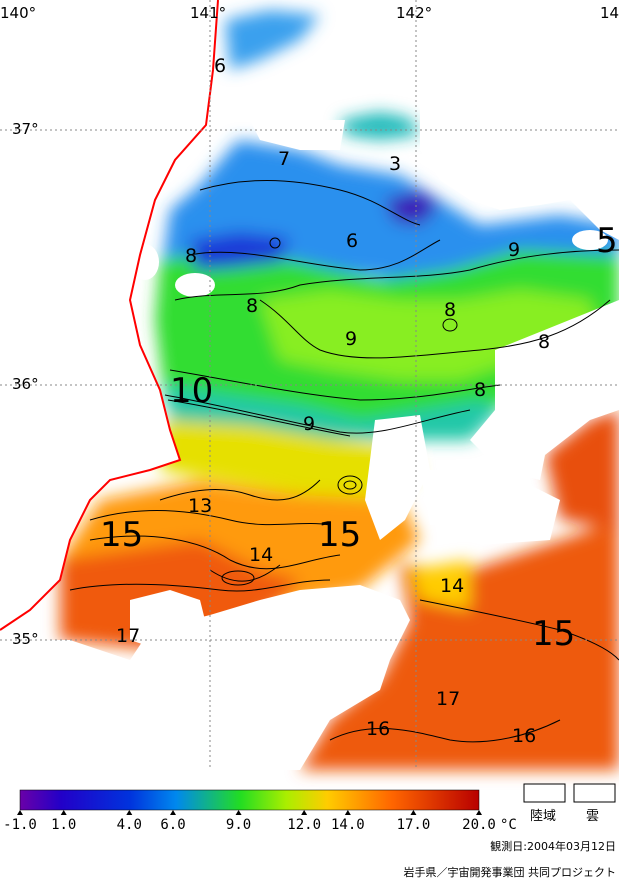 The height and width of the screenshot is (881, 619). I want to click on colorbar-tick-label: 9.0, so click(238, 825).